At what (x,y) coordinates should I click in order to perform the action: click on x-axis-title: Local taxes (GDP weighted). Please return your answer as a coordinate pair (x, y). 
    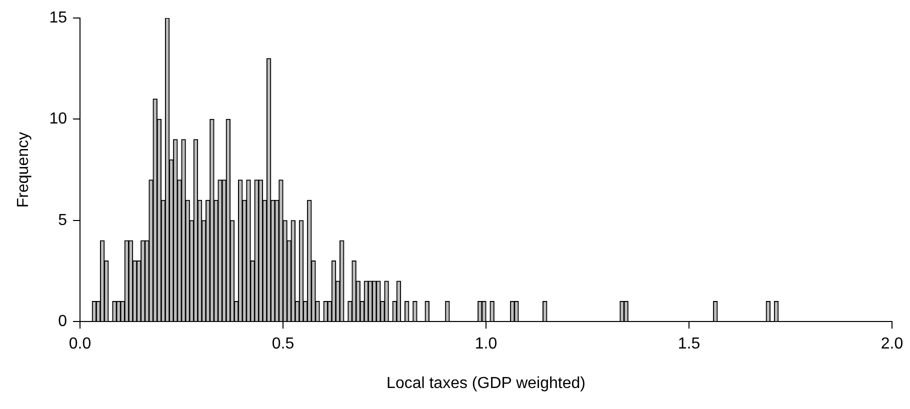
    Looking at the image, I should click on (486, 383).